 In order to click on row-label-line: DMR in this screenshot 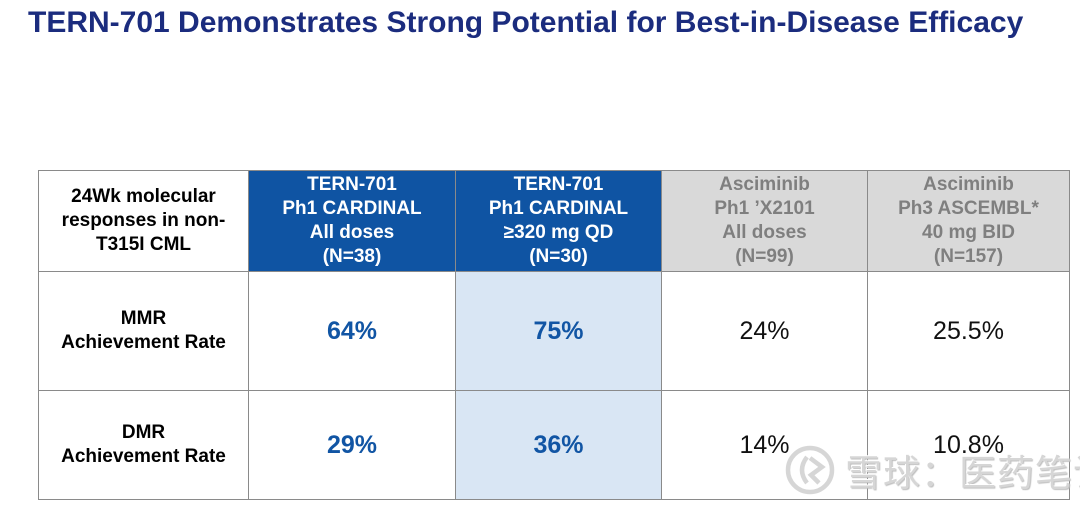, I will do `click(143, 432)`.